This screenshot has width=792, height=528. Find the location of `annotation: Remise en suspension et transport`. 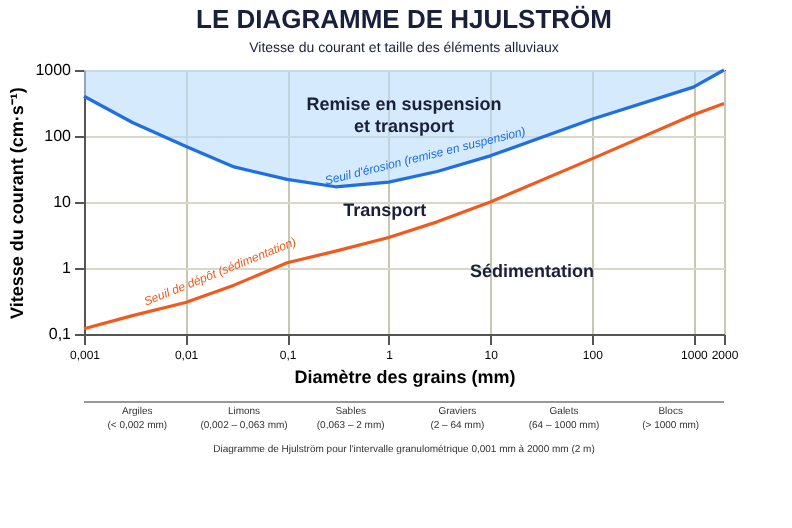

annotation: Remise en suspension et transport is located at coordinates (404, 115).